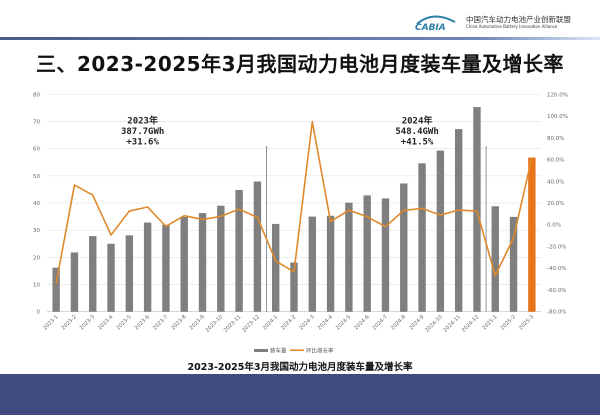  Describe the element at coordinates (555, 182) in the screenshot. I see `right-axis-tick: 40.0%` at that location.